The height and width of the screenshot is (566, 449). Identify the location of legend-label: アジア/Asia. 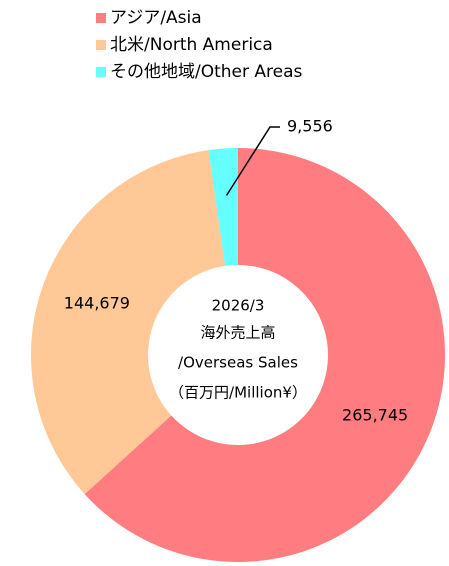
(156, 18).